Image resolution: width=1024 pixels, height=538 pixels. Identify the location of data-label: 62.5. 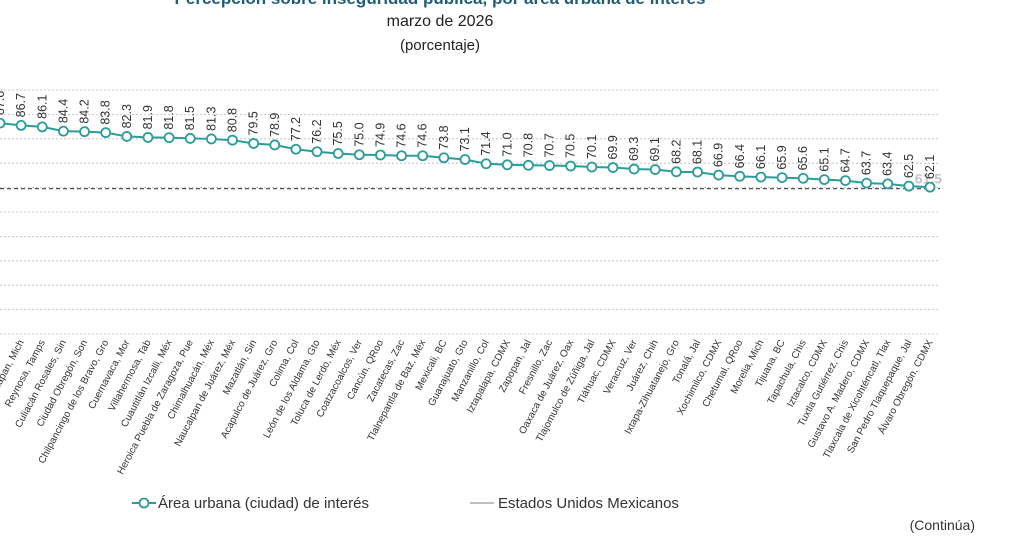
(909, 166).